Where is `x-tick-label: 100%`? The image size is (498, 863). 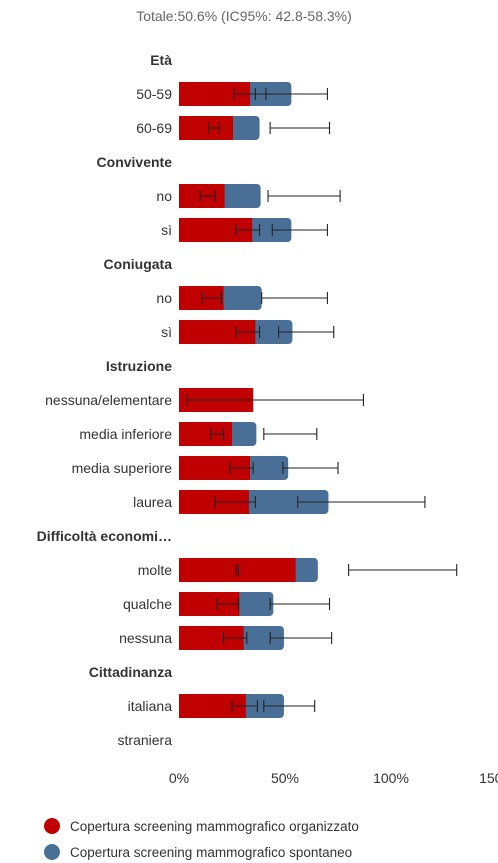
x-tick-label: 100% is located at coordinates (391, 778).